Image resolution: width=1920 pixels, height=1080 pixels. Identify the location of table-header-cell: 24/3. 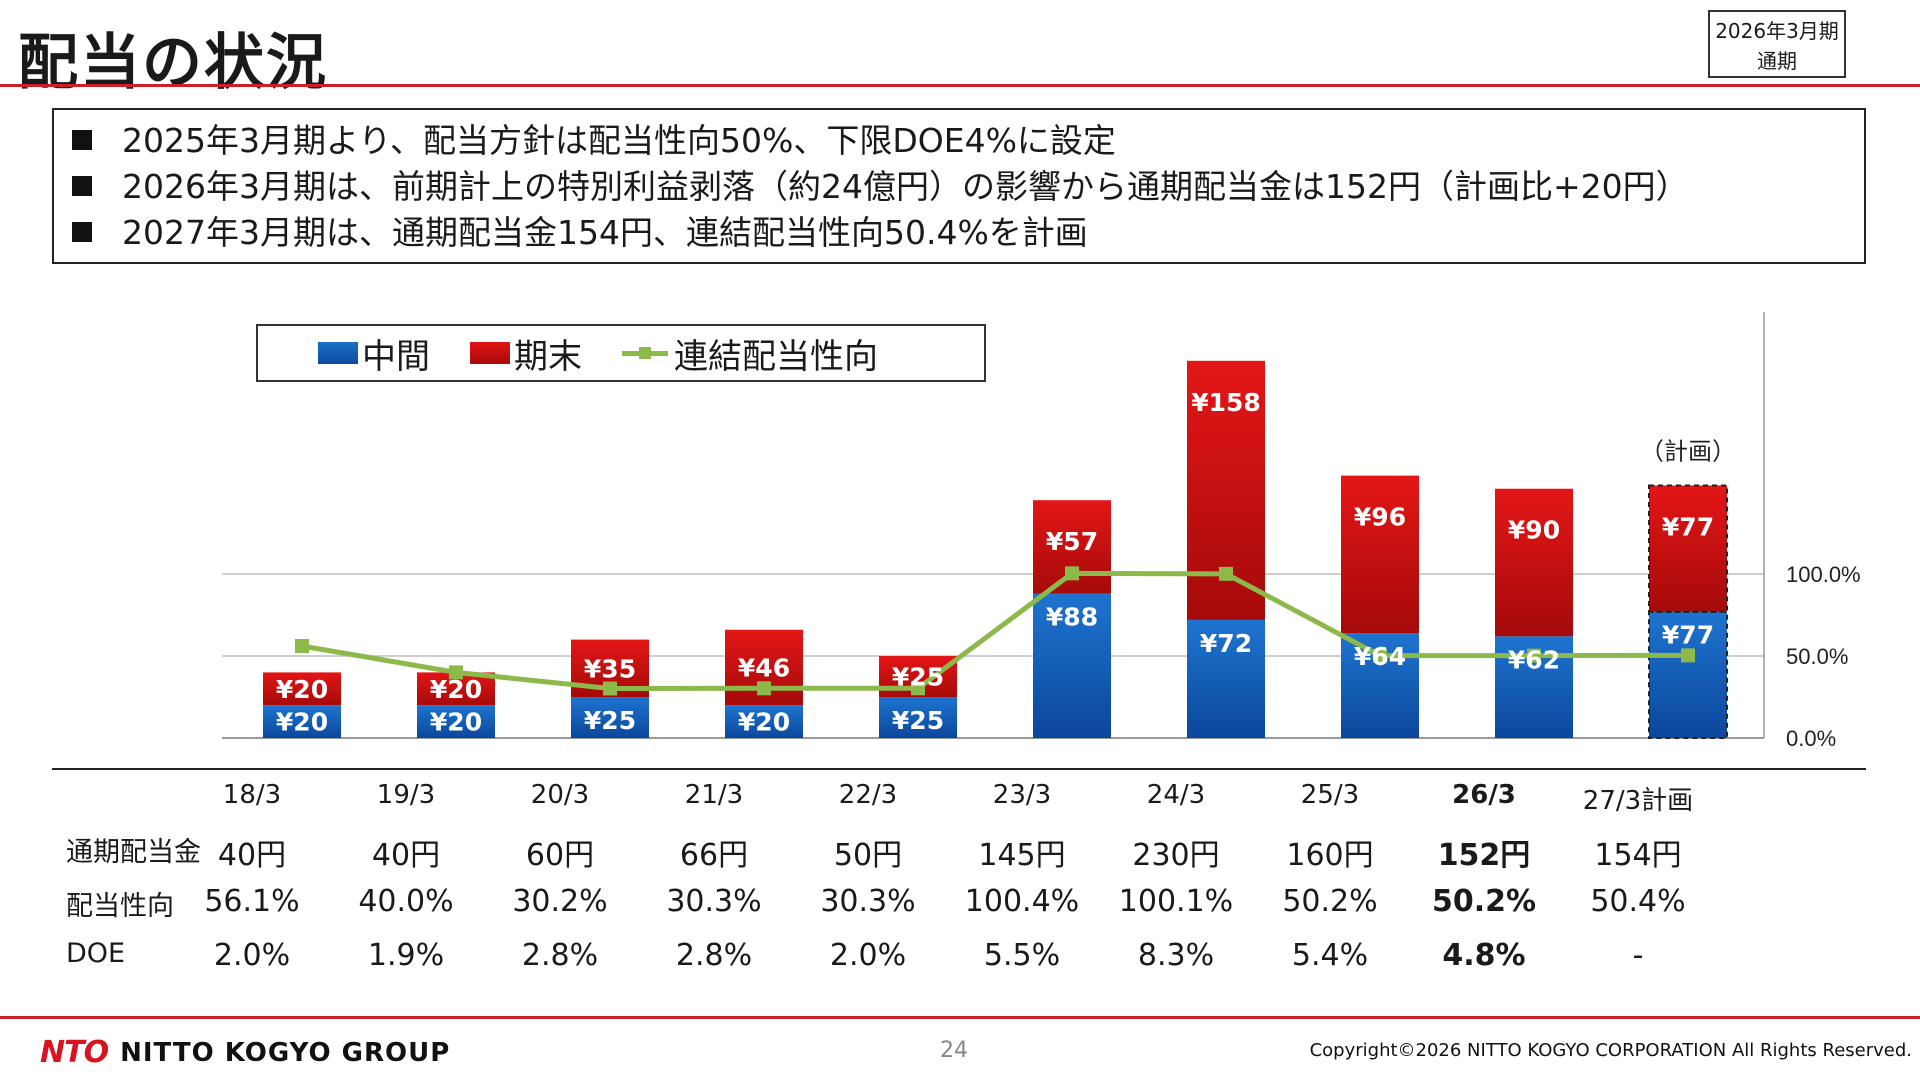
(1176, 795).